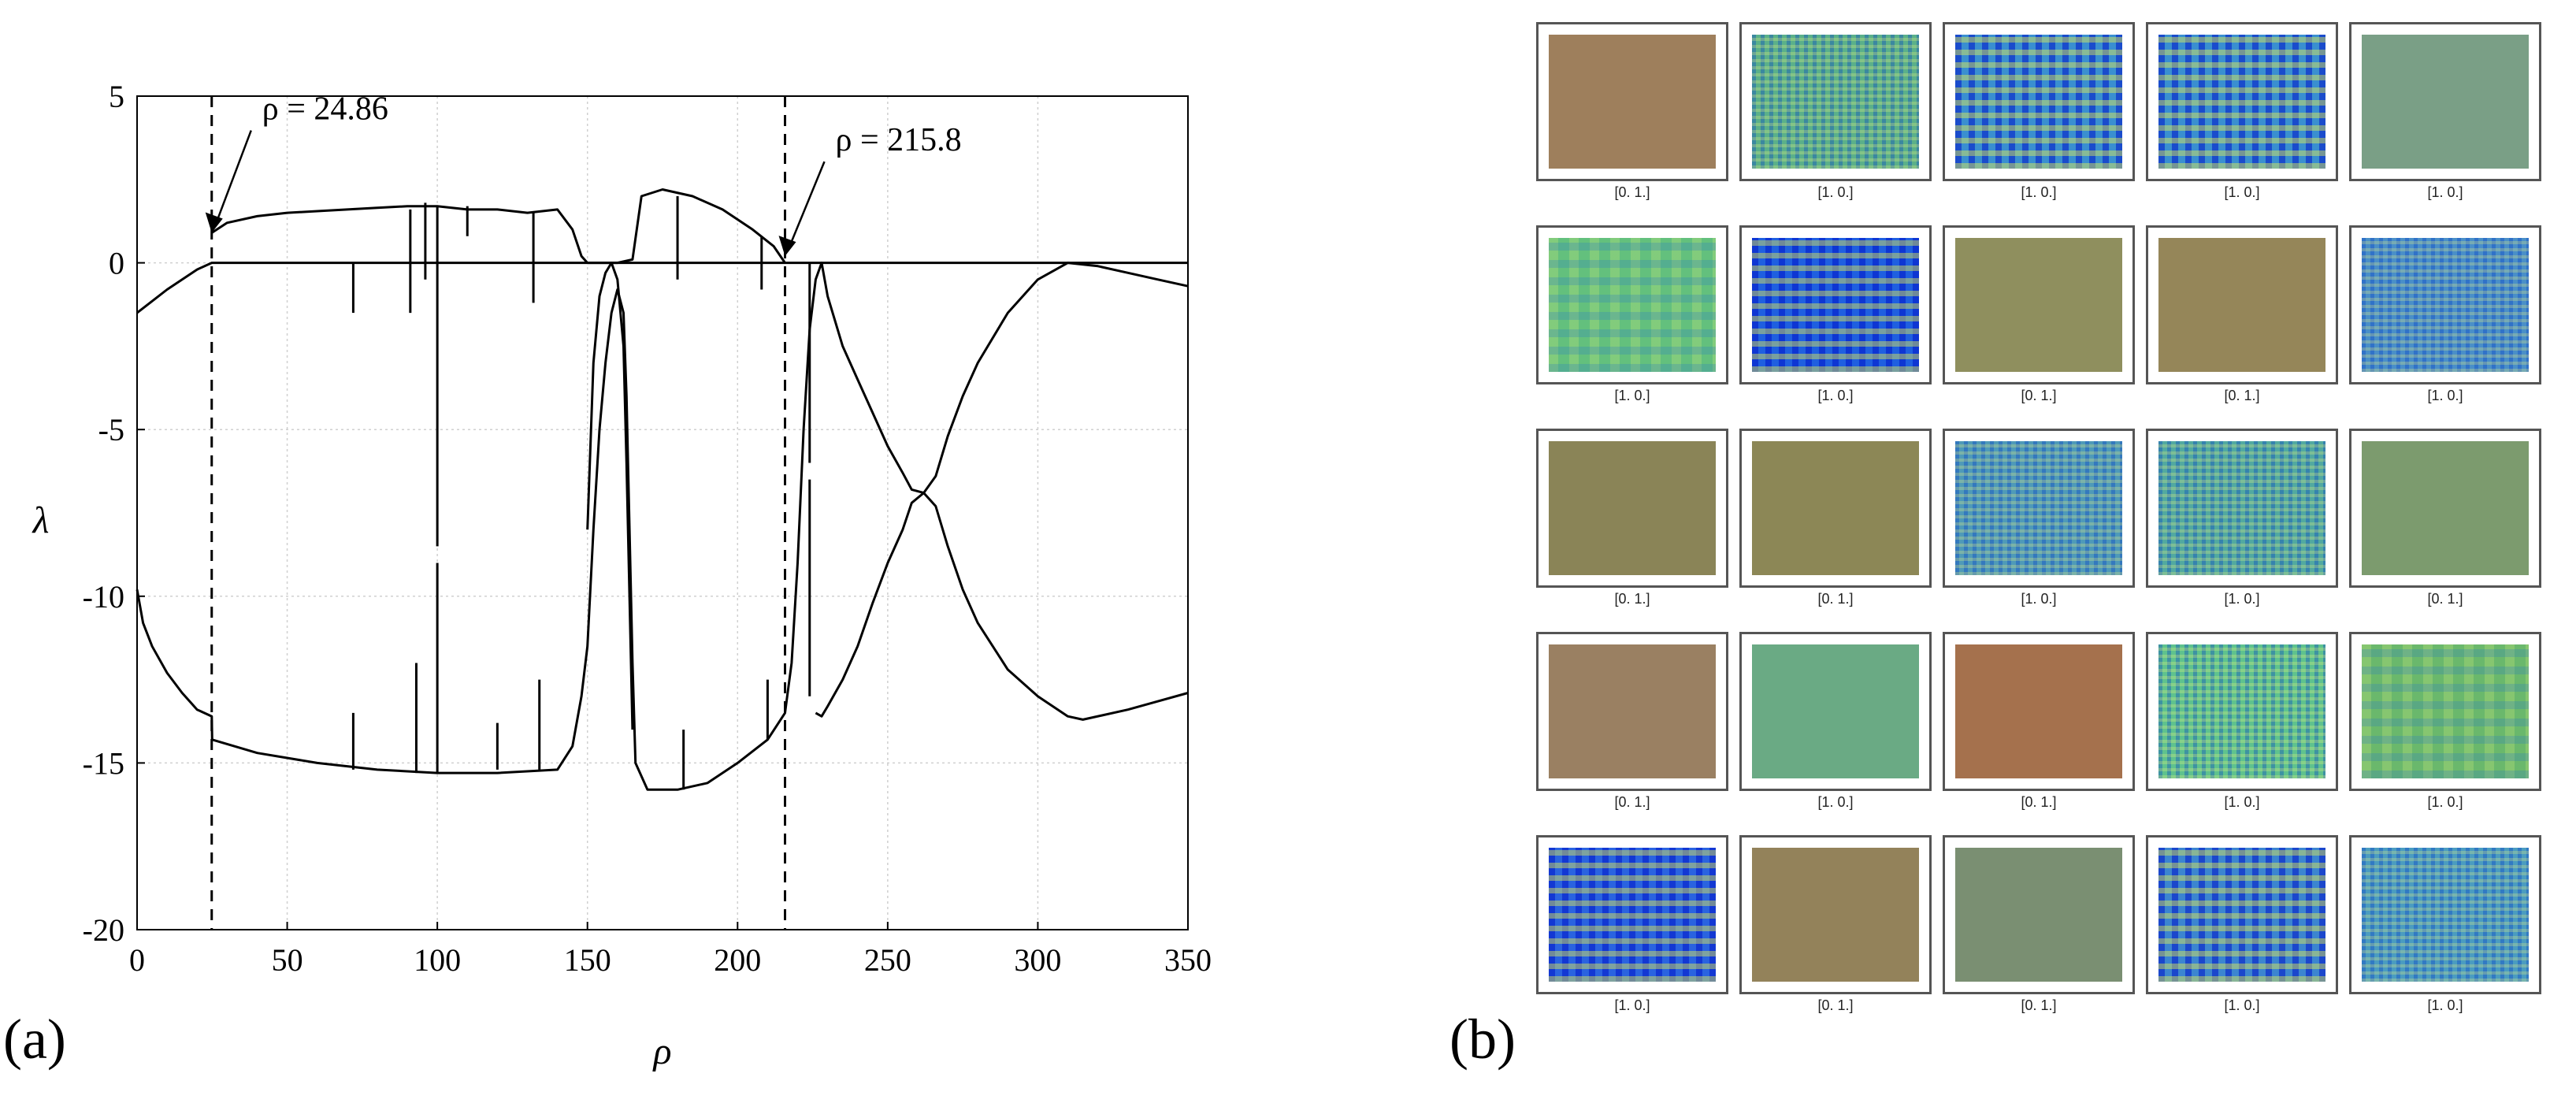  Describe the element at coordinates (1482, 1039) in the screenshot. I see `panel-label-b: (b)` at that location.